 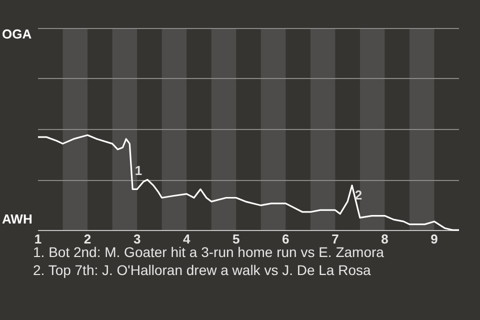 What do you see at coordinates (358, 194) in the screenshot?
I see `annotation: 2` at bounding box center [358, 194].